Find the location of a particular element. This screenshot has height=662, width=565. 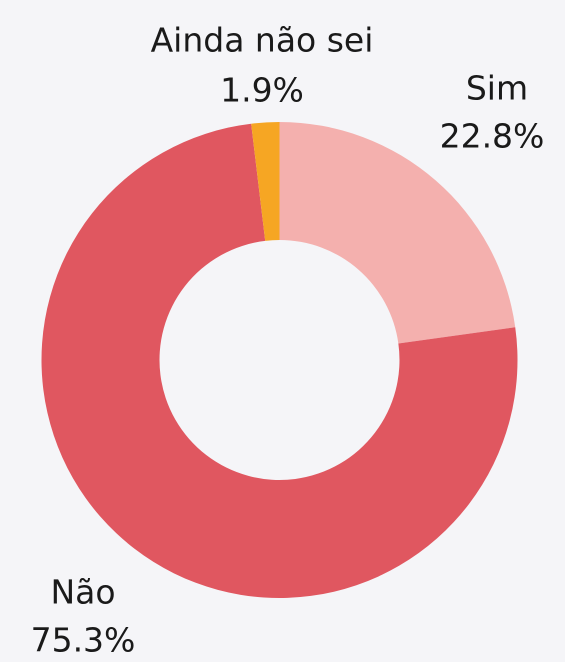

slice-value-label: 22.8% is located at coordinates (492, 136).